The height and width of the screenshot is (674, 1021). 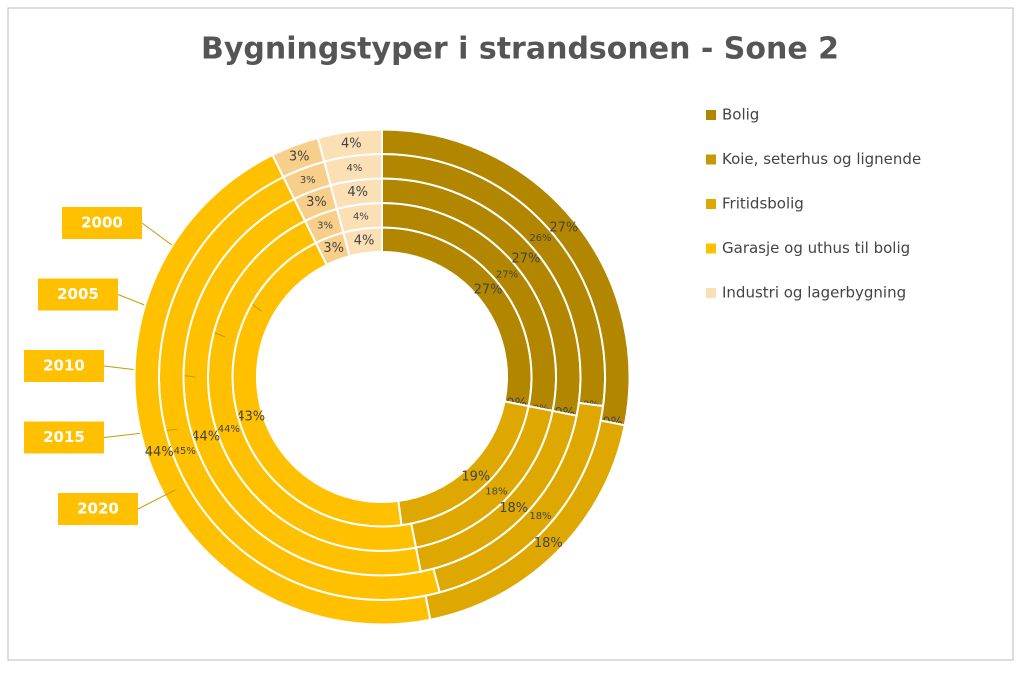 I want to click on legend-label: Fritidsbolig, so click(x=763, y=204).